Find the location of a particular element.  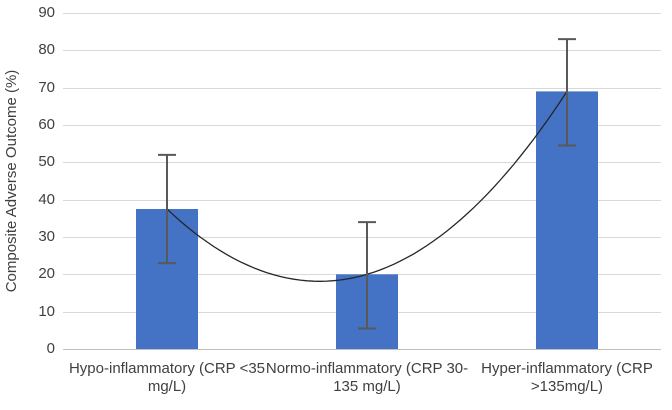

y-tick-label: 70 is located at coordinates (46, 87).